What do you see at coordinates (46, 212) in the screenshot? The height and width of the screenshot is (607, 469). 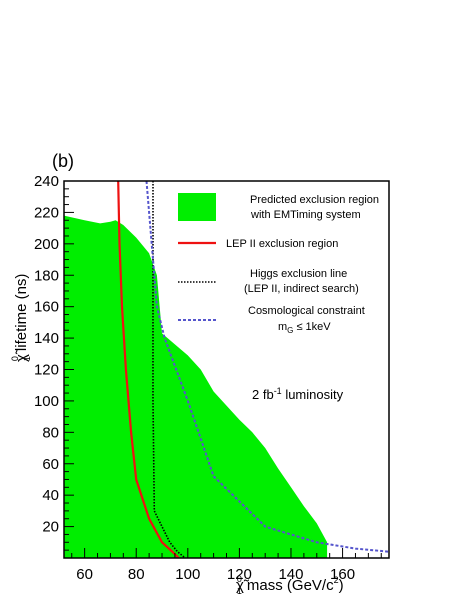 I see `y-tick-label: 220` at bounding box center [46, 212].